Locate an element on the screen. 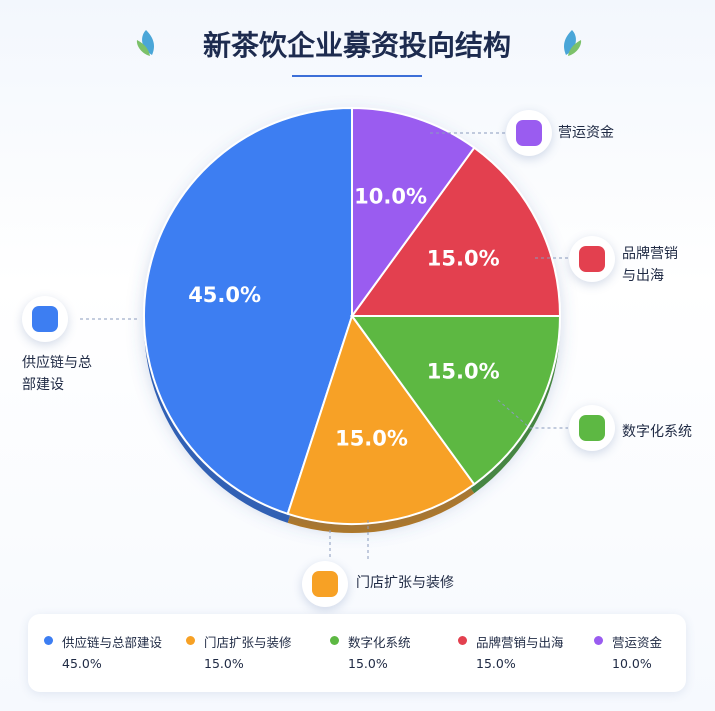 The width and height of the screenshot is (715, 711). slice-label: 45.0% is located at coordinates (224, 295).